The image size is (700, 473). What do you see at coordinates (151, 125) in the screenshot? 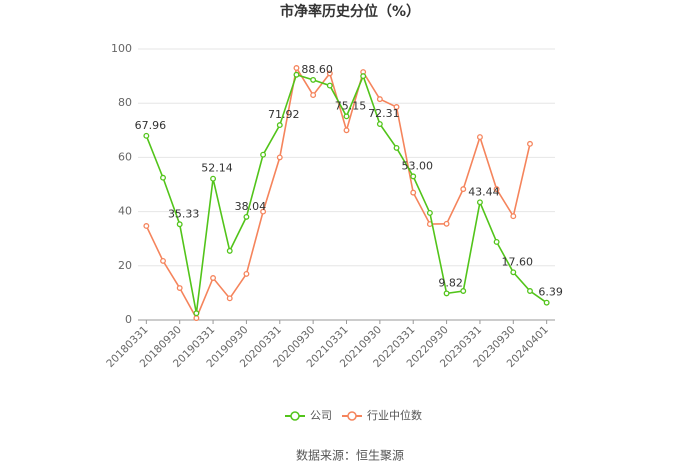
I see `data-label: 67.96` at bounding box center [151, 125].